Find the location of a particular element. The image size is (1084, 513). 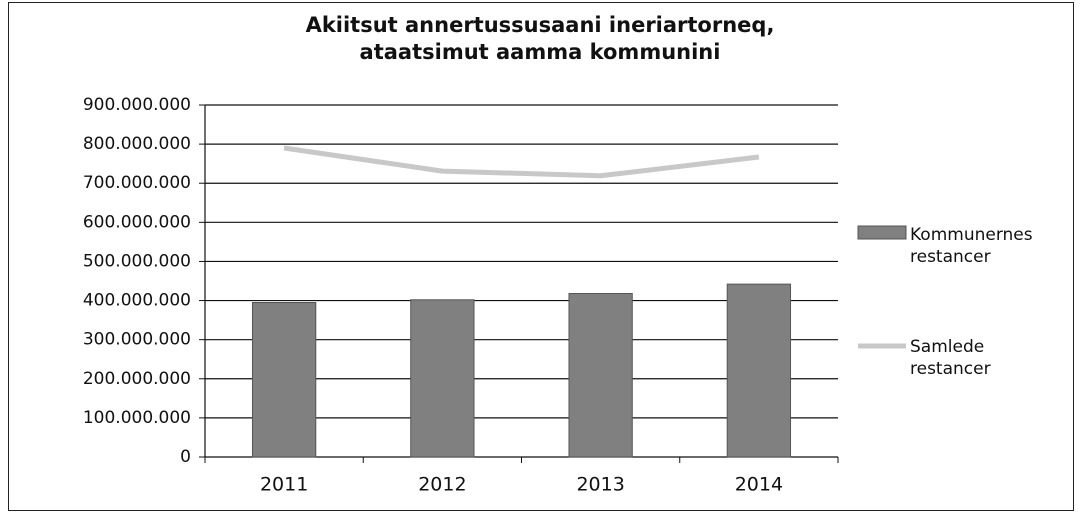

y-tick-label: 200.000.000 is located at coordinates (137, 379).